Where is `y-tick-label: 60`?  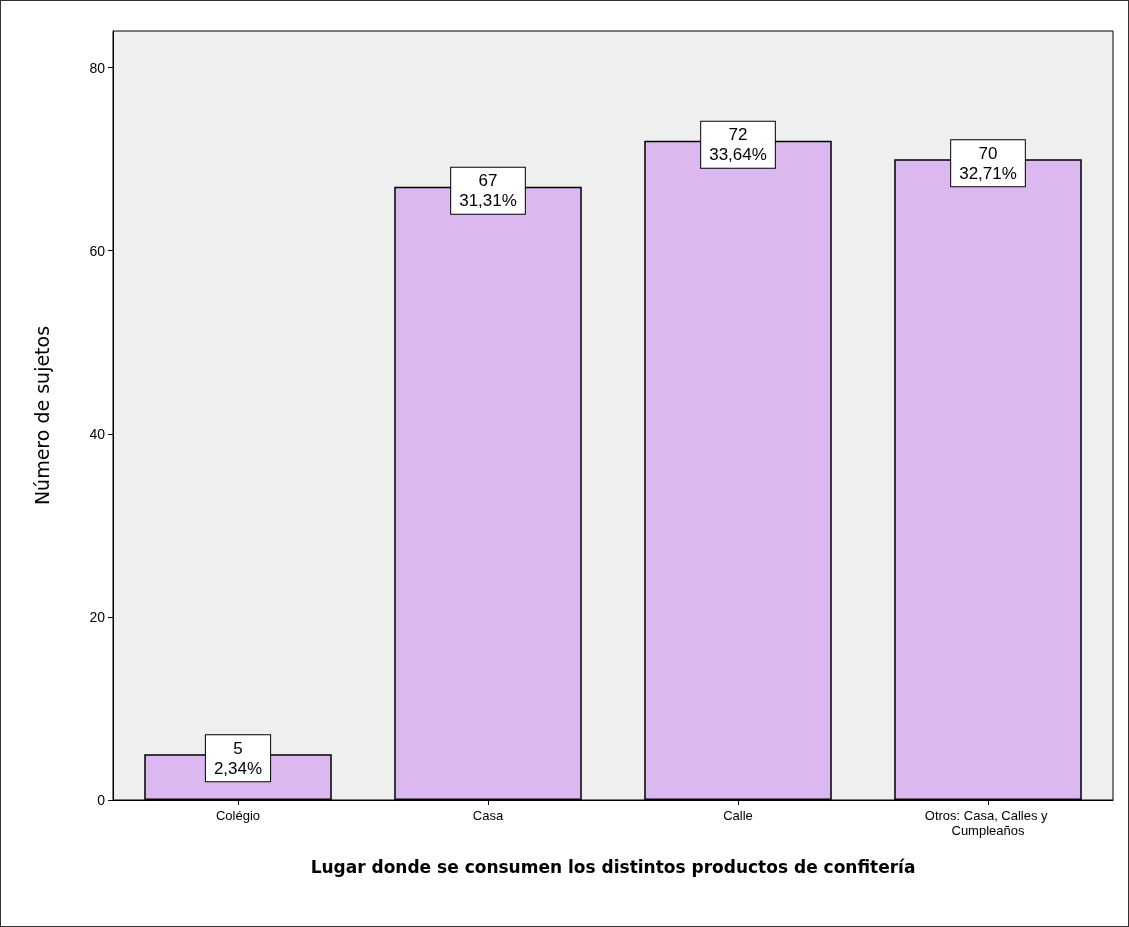
y-tick-label: 60 is located at coordinates (97, 250).